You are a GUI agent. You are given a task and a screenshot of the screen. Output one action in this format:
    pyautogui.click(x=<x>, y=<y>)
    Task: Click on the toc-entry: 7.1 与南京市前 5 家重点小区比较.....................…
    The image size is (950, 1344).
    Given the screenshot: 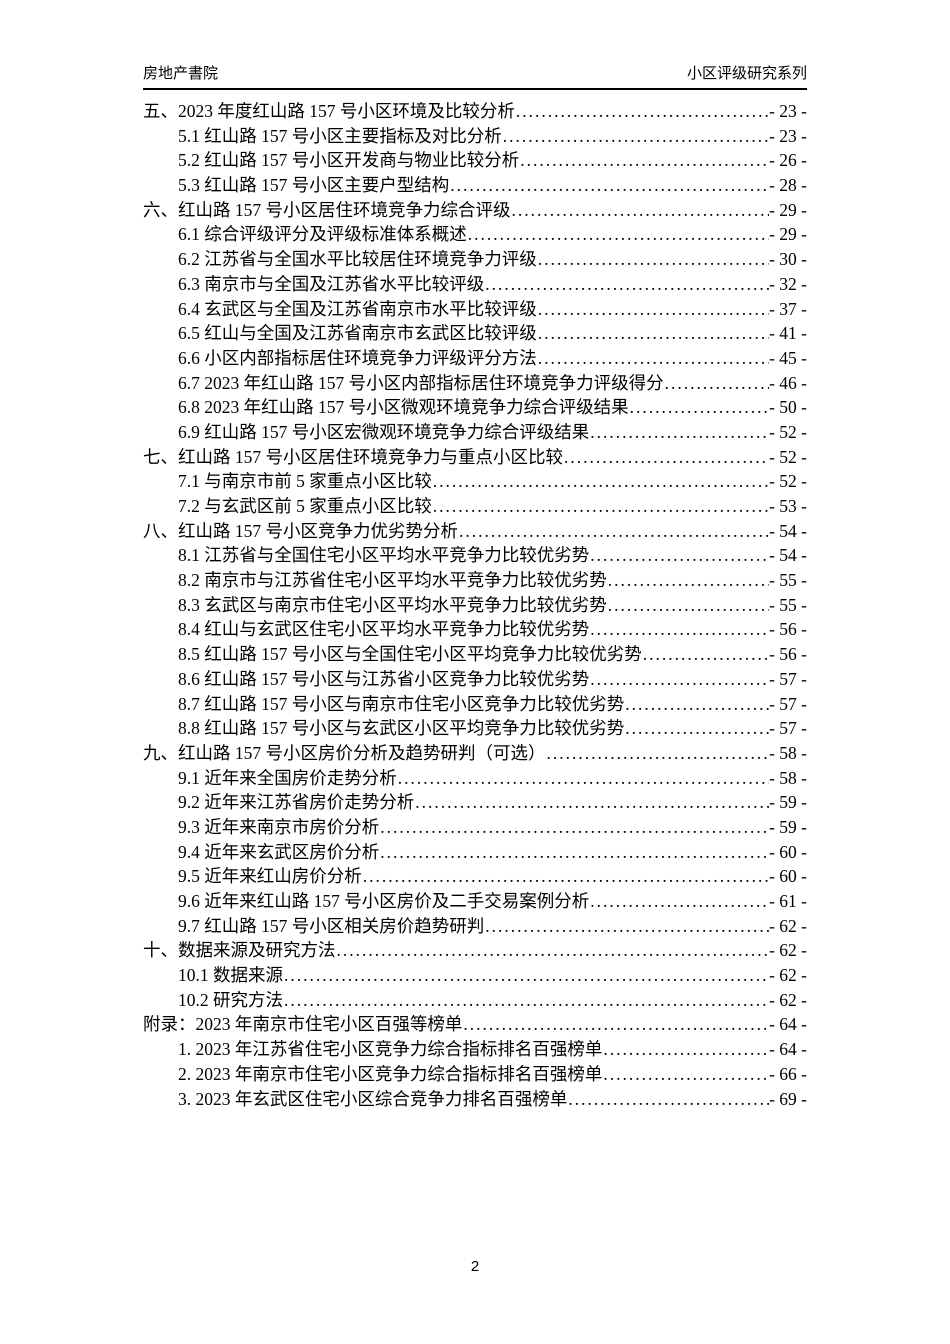 What is the action you would take?
    pyautogui.click(x=475, y=481)
    